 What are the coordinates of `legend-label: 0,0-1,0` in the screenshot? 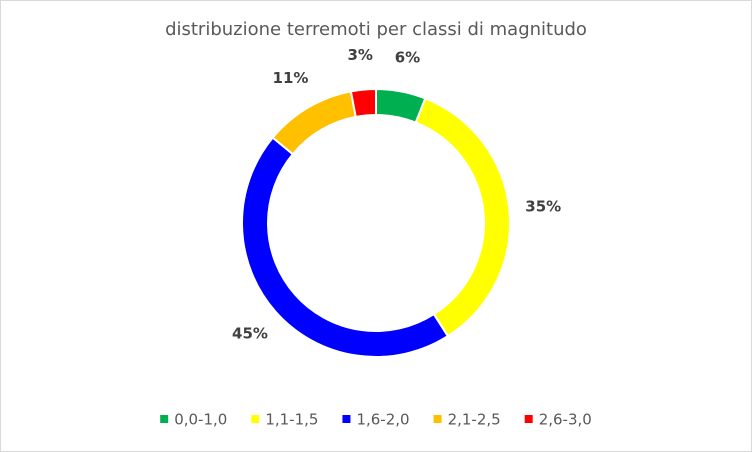 It's located at (200, 420).